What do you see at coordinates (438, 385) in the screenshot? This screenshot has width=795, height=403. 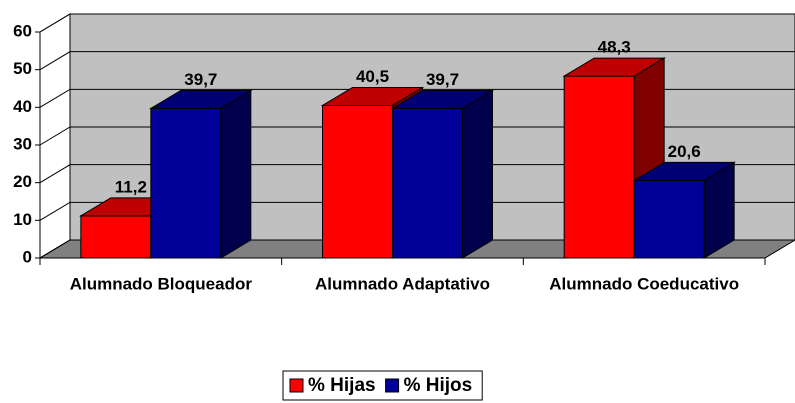 I see `legend-label: % Hijos` at bounding box center [438, 385].